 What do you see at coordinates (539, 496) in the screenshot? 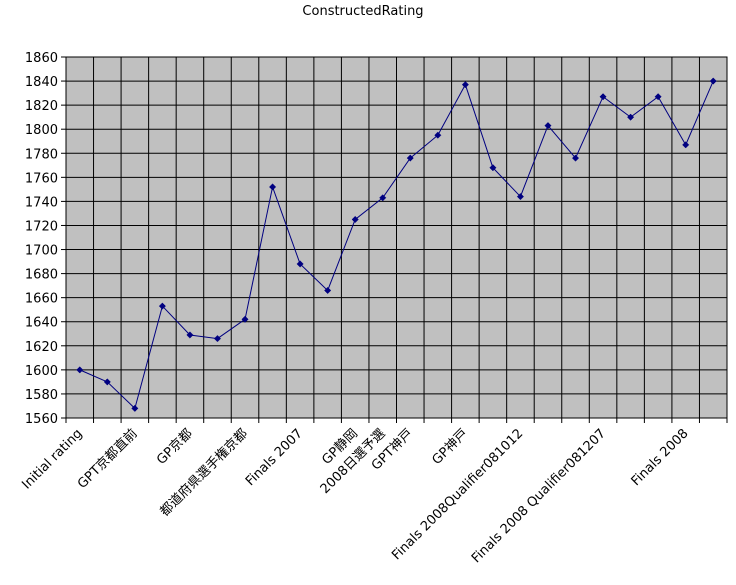
I see `x-tick-label: Finals 2008 Qualifier081207` at bounding box center [539, 496].